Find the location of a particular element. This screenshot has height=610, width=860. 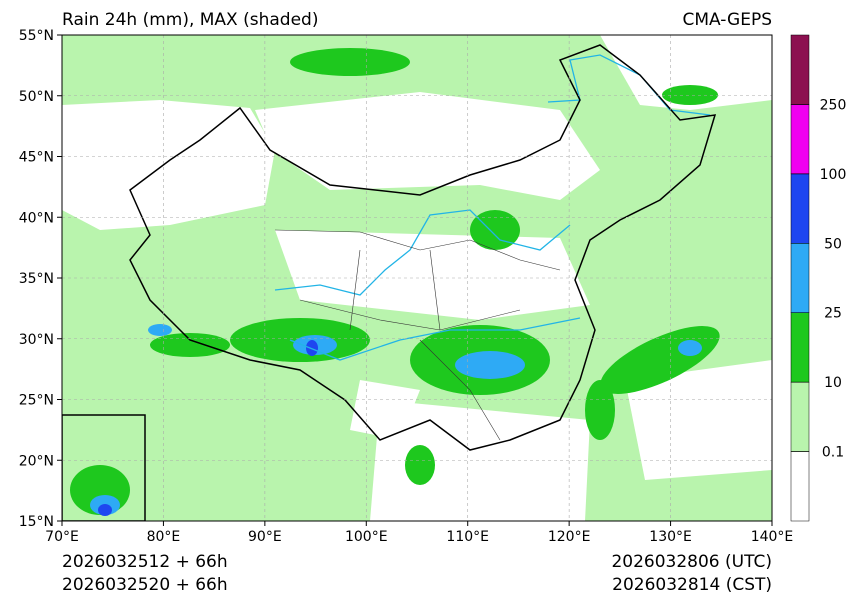

x-tick-label: 80°E is located at coordinates (164, 537).